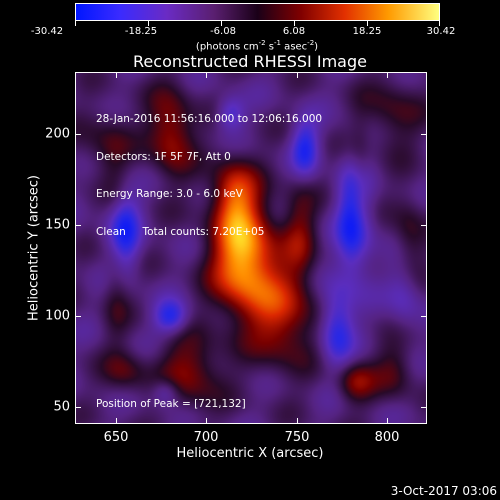  Describe the element at coordinates (169, 194) in the screenshot. I see `info-energy-range: Energy Range: 3.0 - 6.0 keV` at that location.